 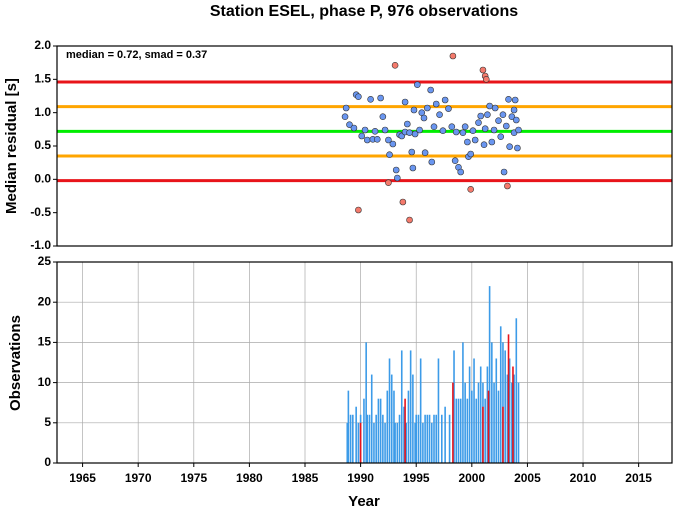 I want to click on annotation: median = 0.72, smad = 0.37, so click(x=136, y=55).